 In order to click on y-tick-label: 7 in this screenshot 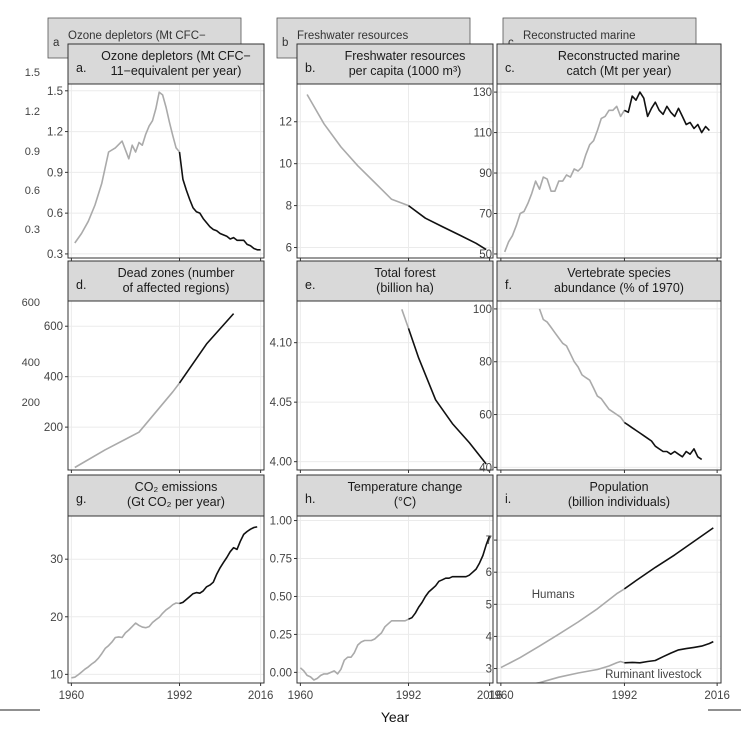, I will do `click(489, 541)`.